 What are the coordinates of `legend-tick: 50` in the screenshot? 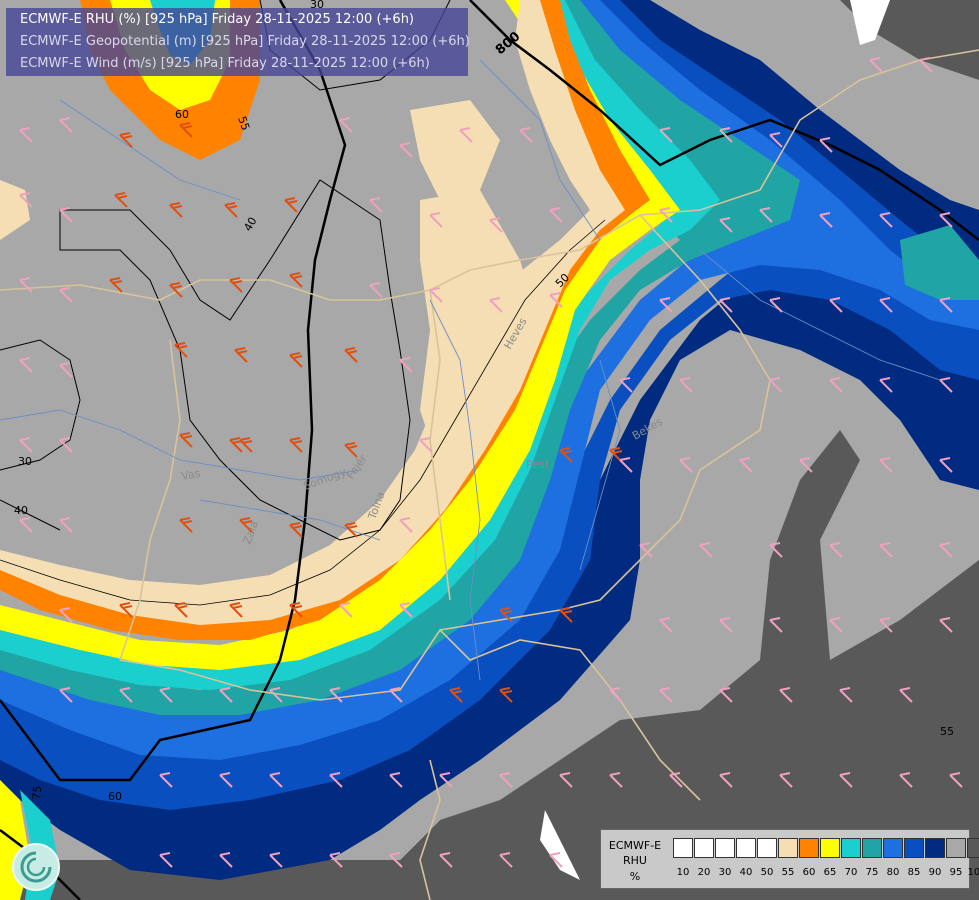 It's located at (767, 872).